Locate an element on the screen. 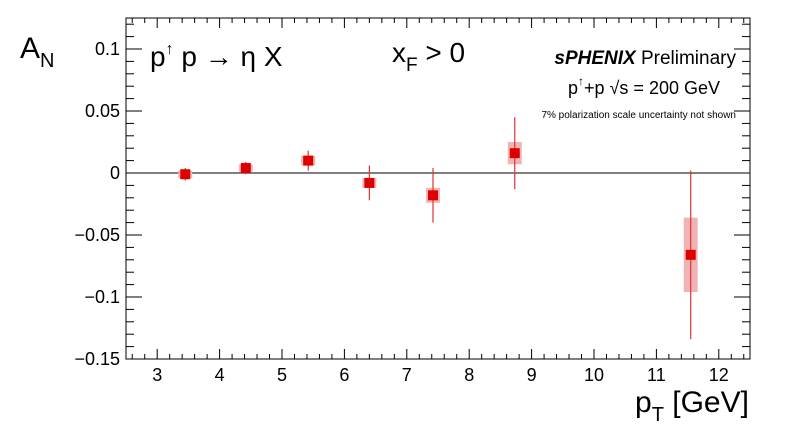  x-tick-label: 7 is located at coordinates (407, 375).